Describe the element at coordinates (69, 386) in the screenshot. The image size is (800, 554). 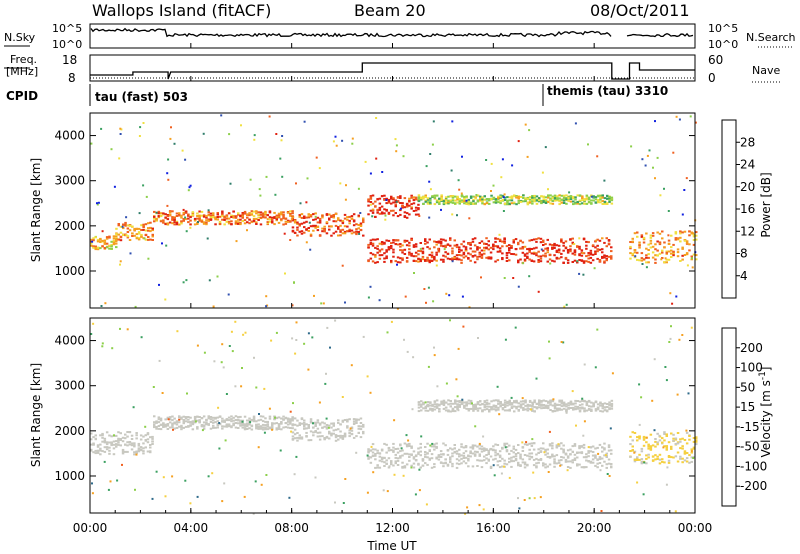
I see `y-tick-label: 3000` at that location.